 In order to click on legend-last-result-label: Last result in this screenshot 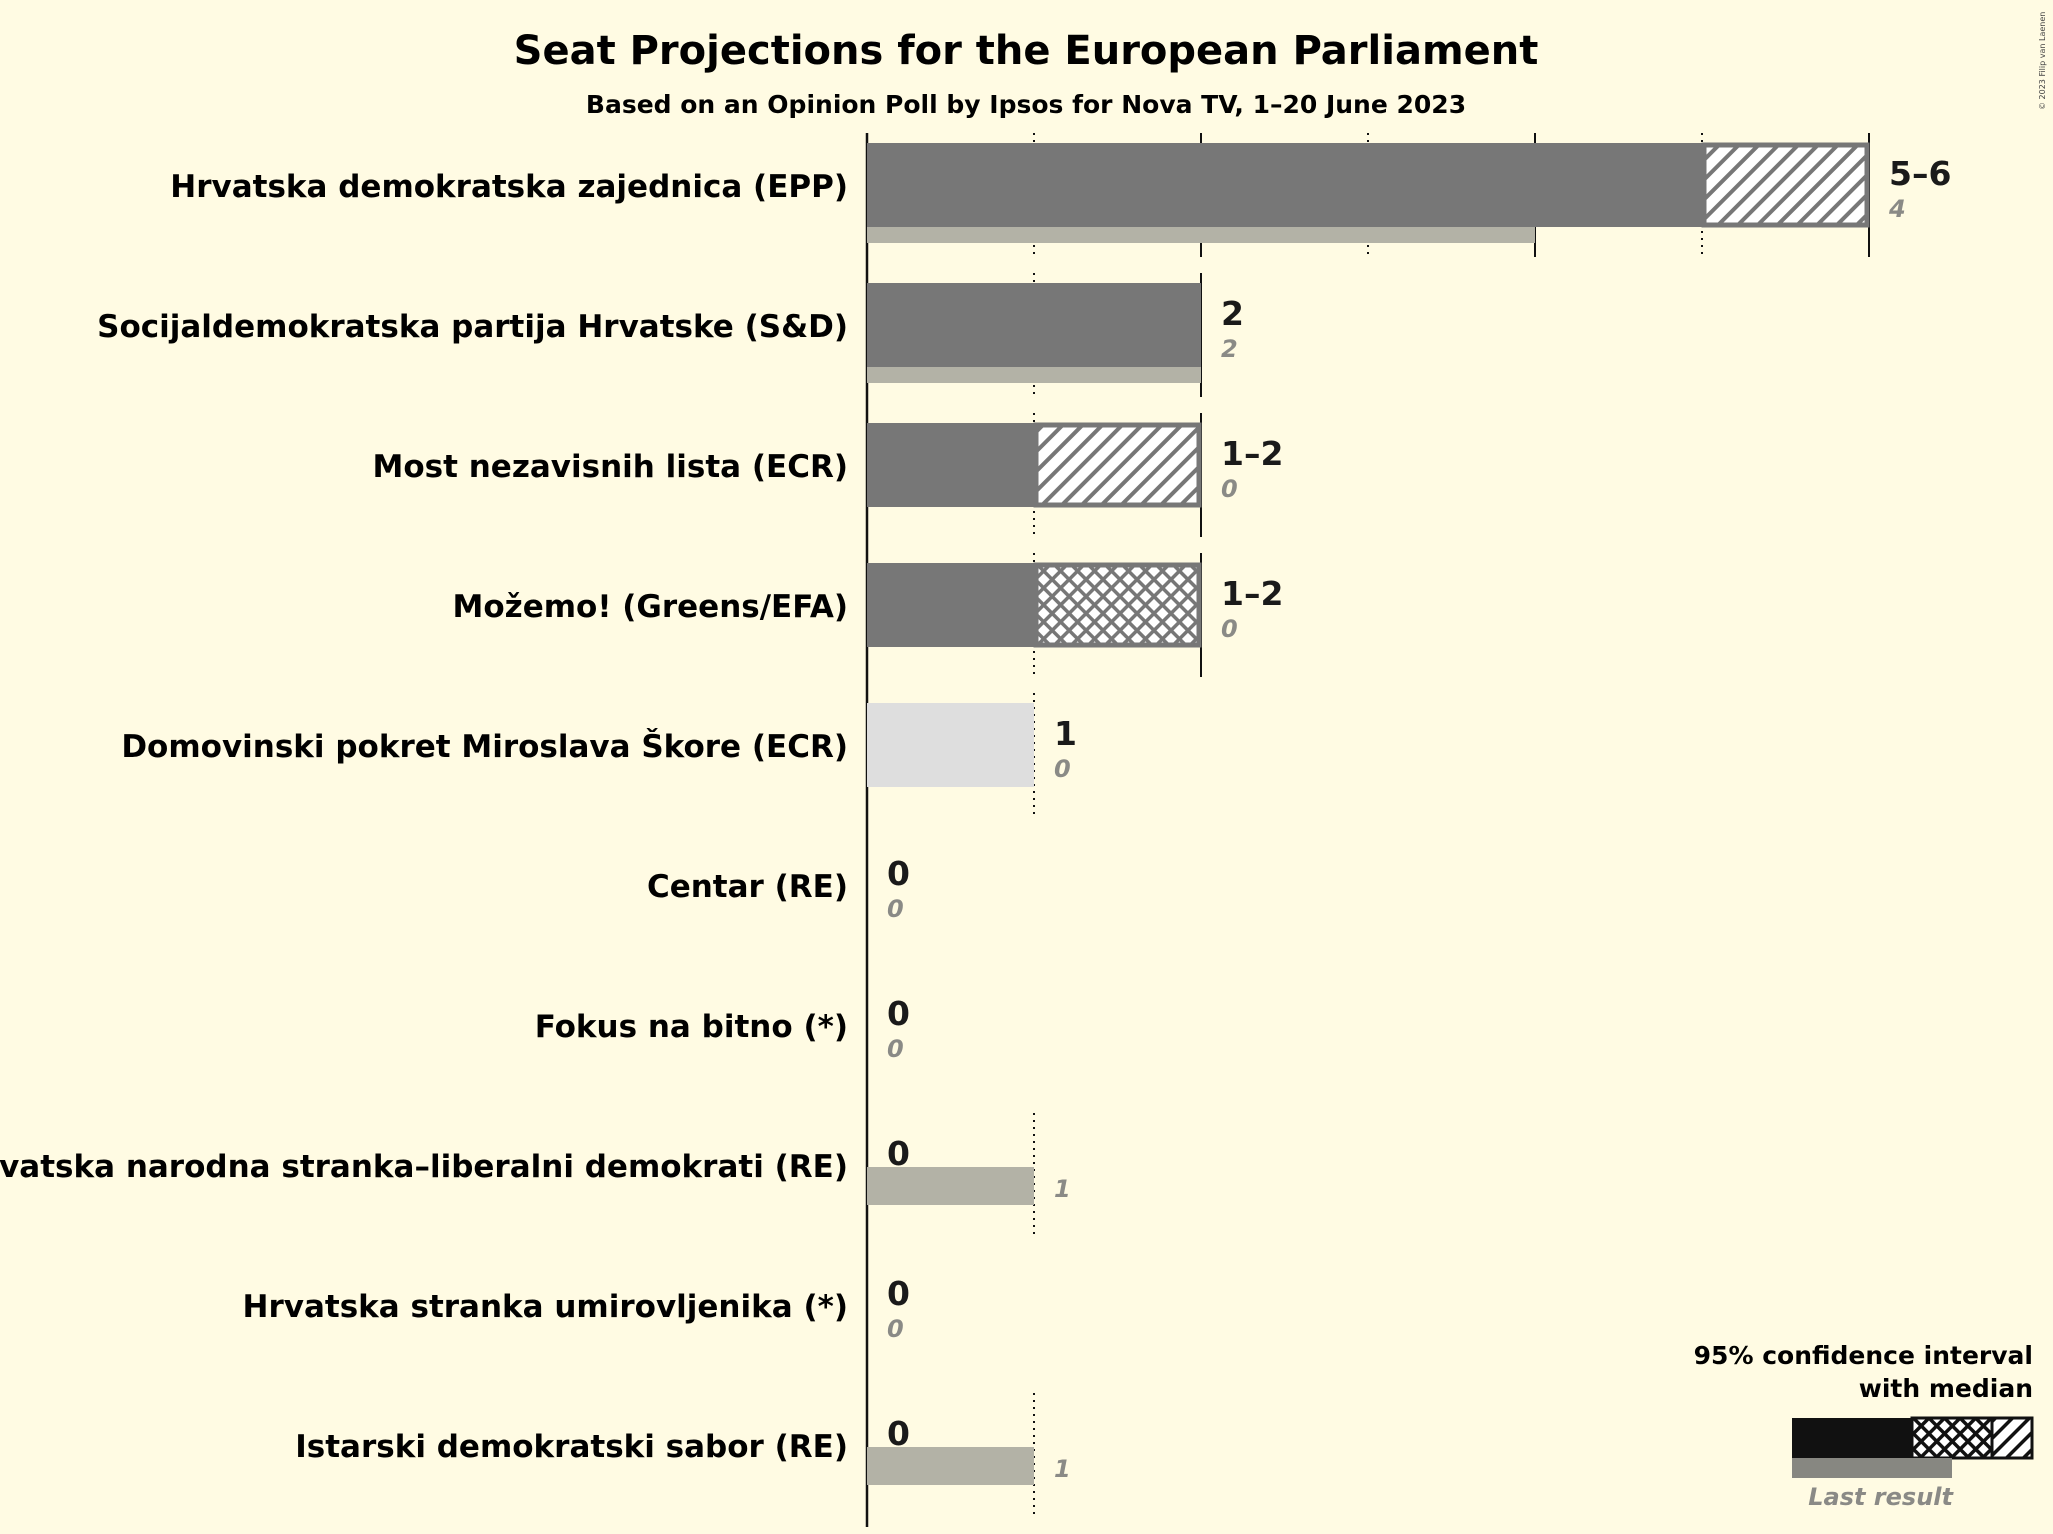, I will do `click(1881, 1497)`.